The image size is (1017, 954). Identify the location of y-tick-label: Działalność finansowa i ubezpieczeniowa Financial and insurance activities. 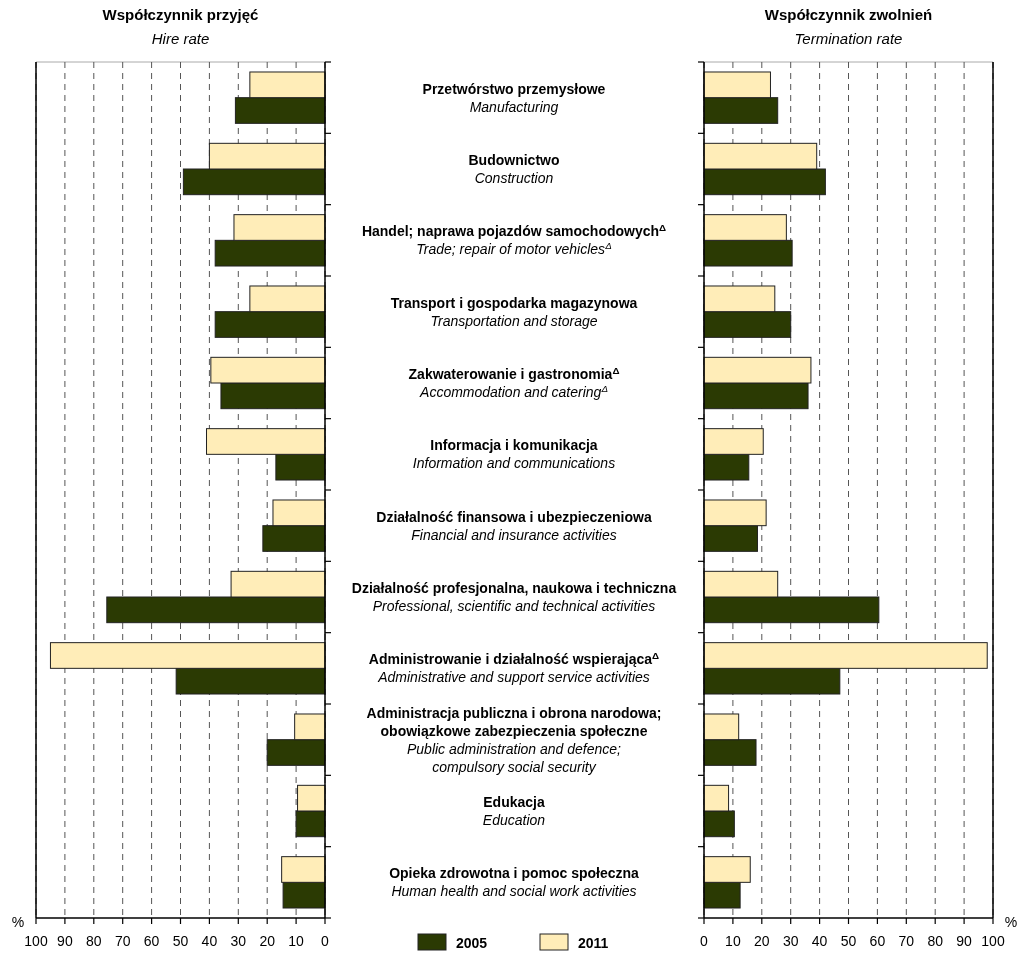
(514, 525).